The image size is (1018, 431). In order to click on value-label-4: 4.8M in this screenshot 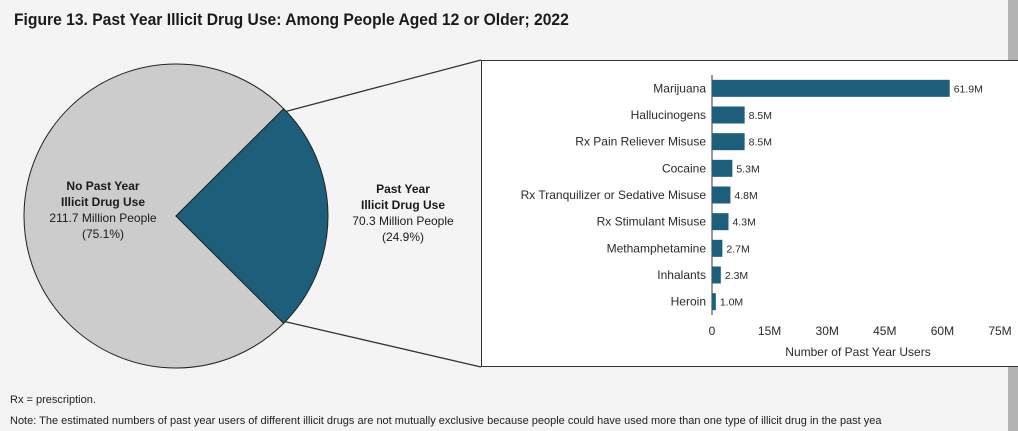, I will do `click(745, 196)`.